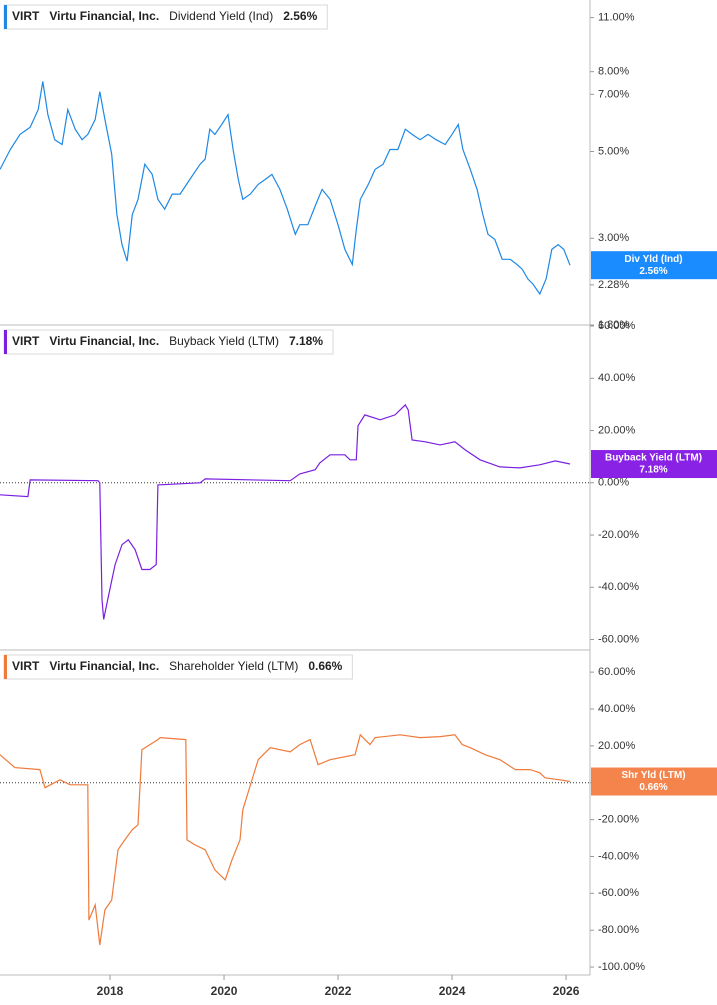 The image size is (717, 1005). Describe the element at coordinates (653, 470) in the screenshot. I see `badge-value: 7.18%` at that location.